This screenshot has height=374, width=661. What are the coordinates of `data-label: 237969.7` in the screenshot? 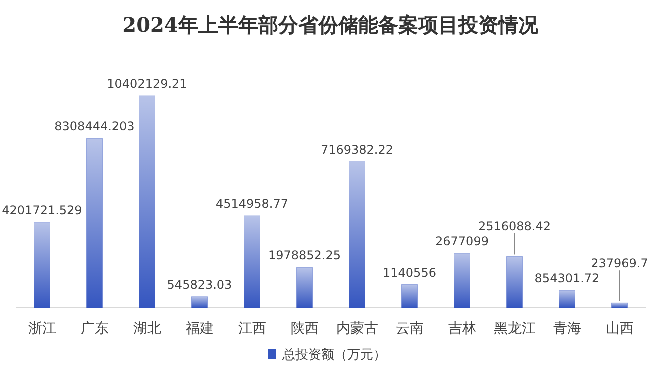 It's located at (619, 263).